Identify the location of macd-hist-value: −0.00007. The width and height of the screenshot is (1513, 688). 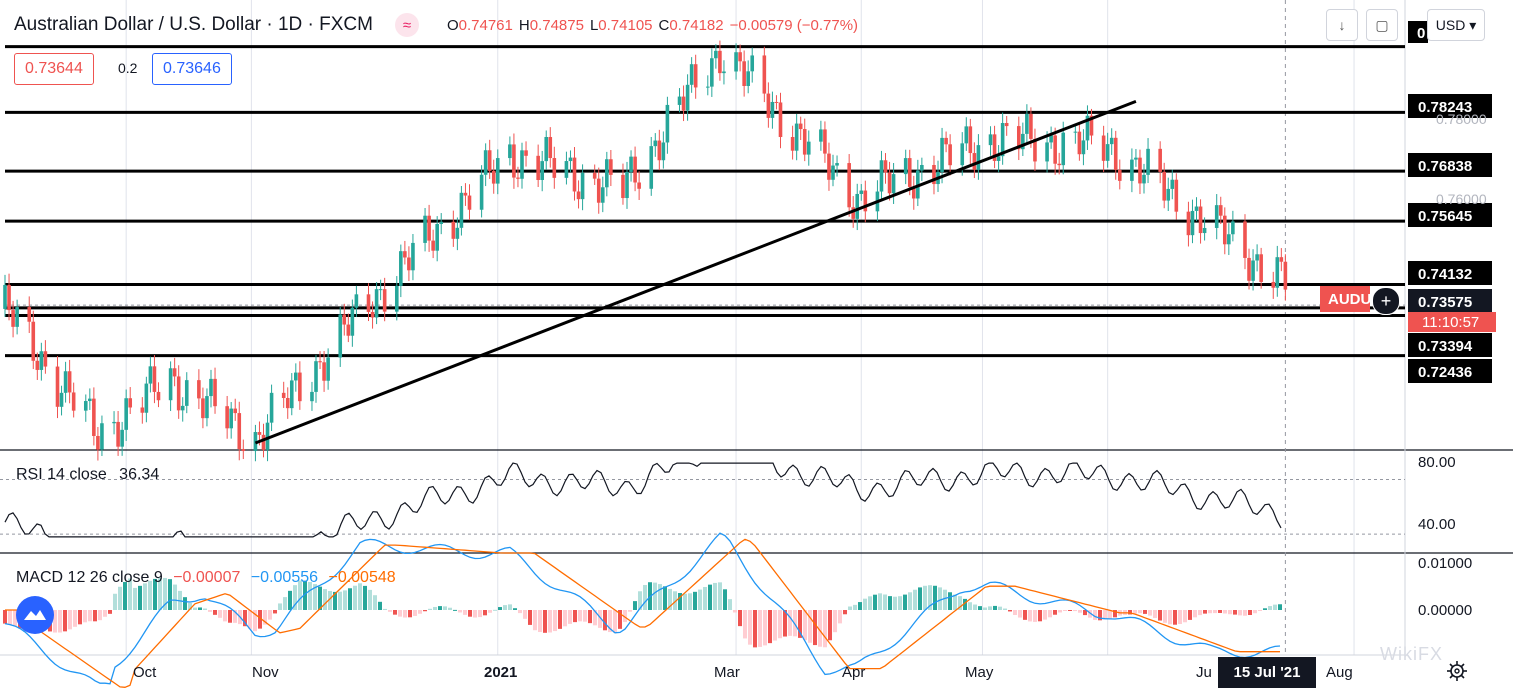
(207, 577).